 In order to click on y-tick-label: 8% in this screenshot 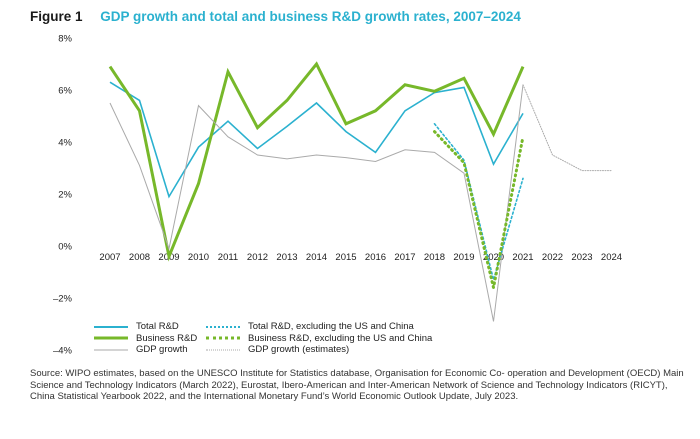, I will do `click(65, 39)`.